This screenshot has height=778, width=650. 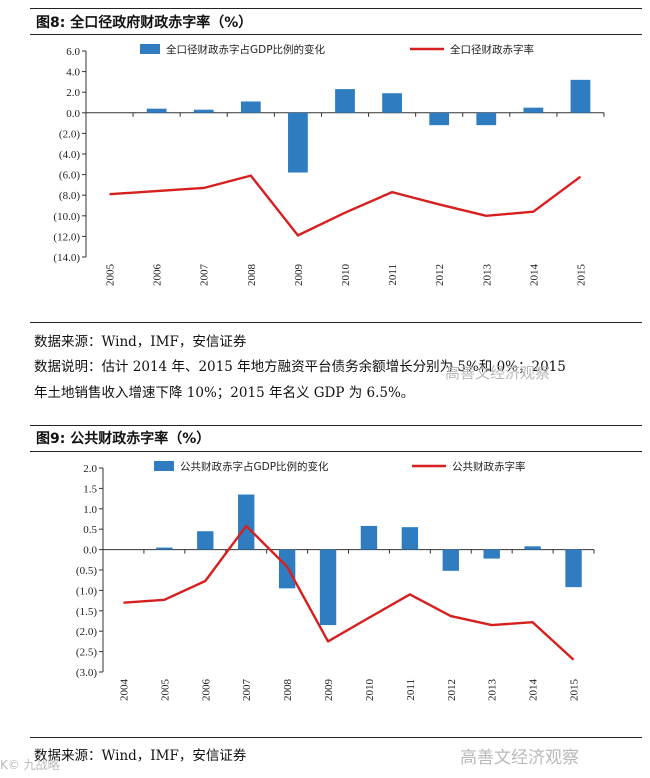 What do you see at coordinates (164, 548) in the screenshot?
I see `fig2-bar-2005` at bounding box center [164, 548].